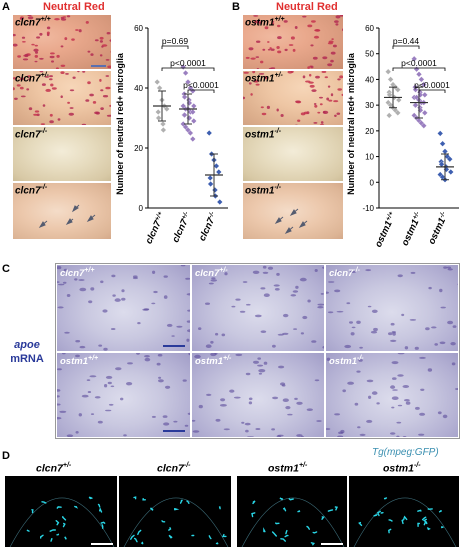 The width and height of the screenshot is (462, 550). Describe the element at coordinates (288, 468) in the screenshot. I see `genotype-label: ostm1+/-` at that location.